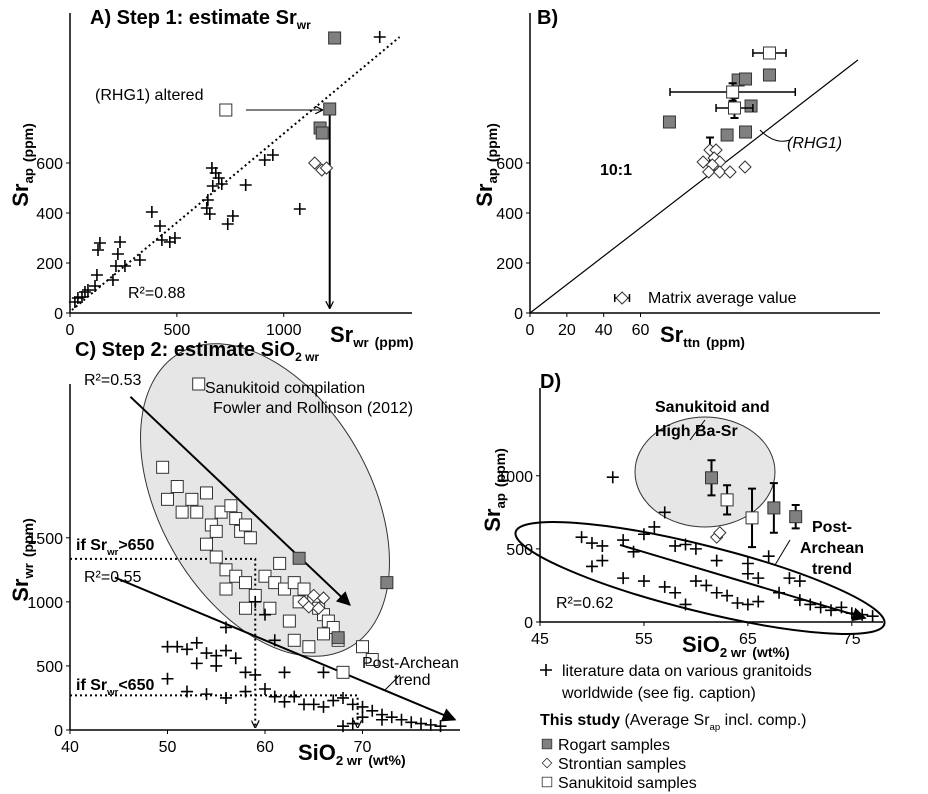 This screenshot has width=928, height=794. I want to click on text-part: D), so click(550, 382).